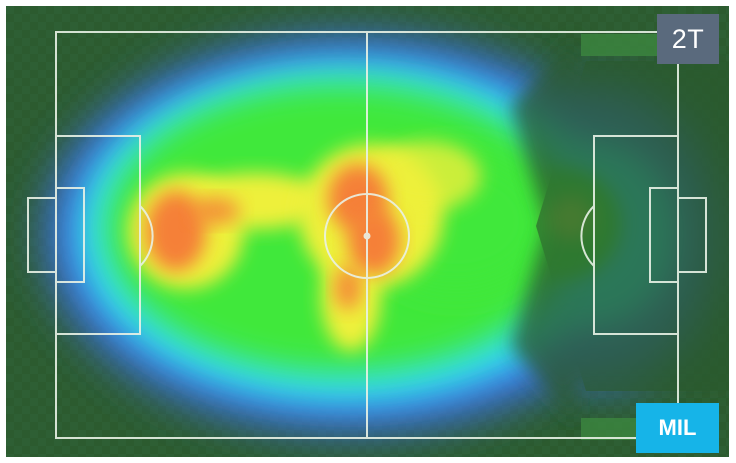 The width and height of the screenshot is (736, 463). I want to click on left-penalty-arc, so click(146, 236).